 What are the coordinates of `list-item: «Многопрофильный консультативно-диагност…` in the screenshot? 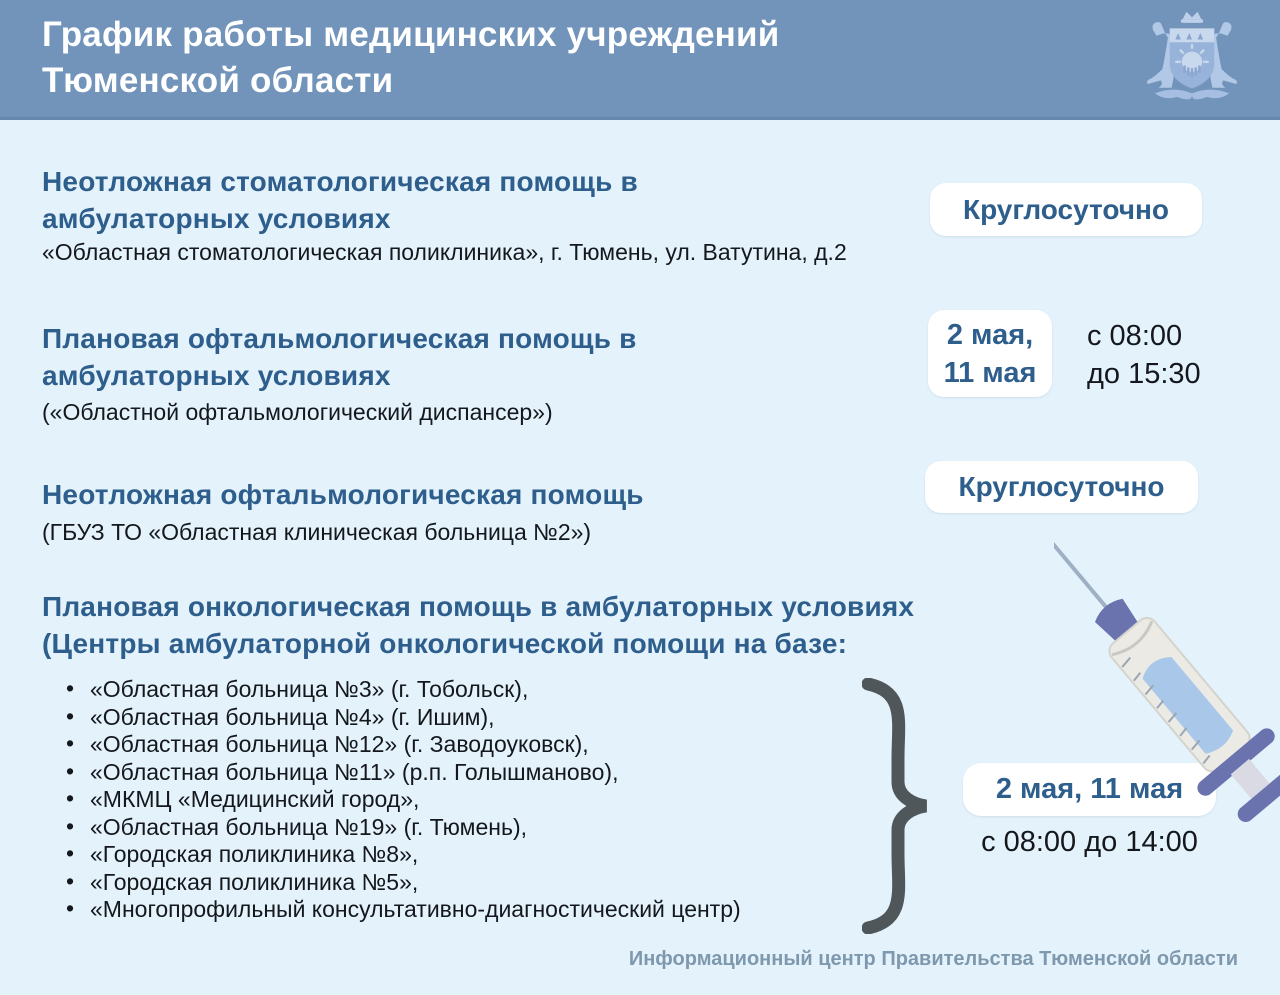 It's located at (461, 909).